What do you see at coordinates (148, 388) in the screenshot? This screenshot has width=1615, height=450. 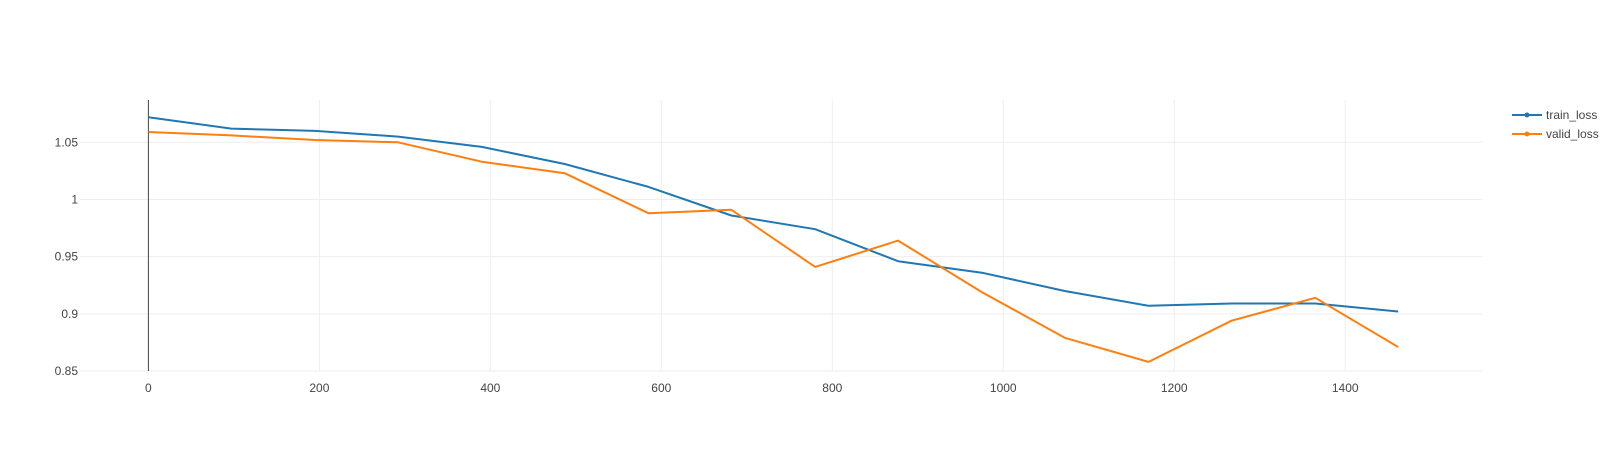 I see `x-tick-label: 0` at bounding box center [148, 388].